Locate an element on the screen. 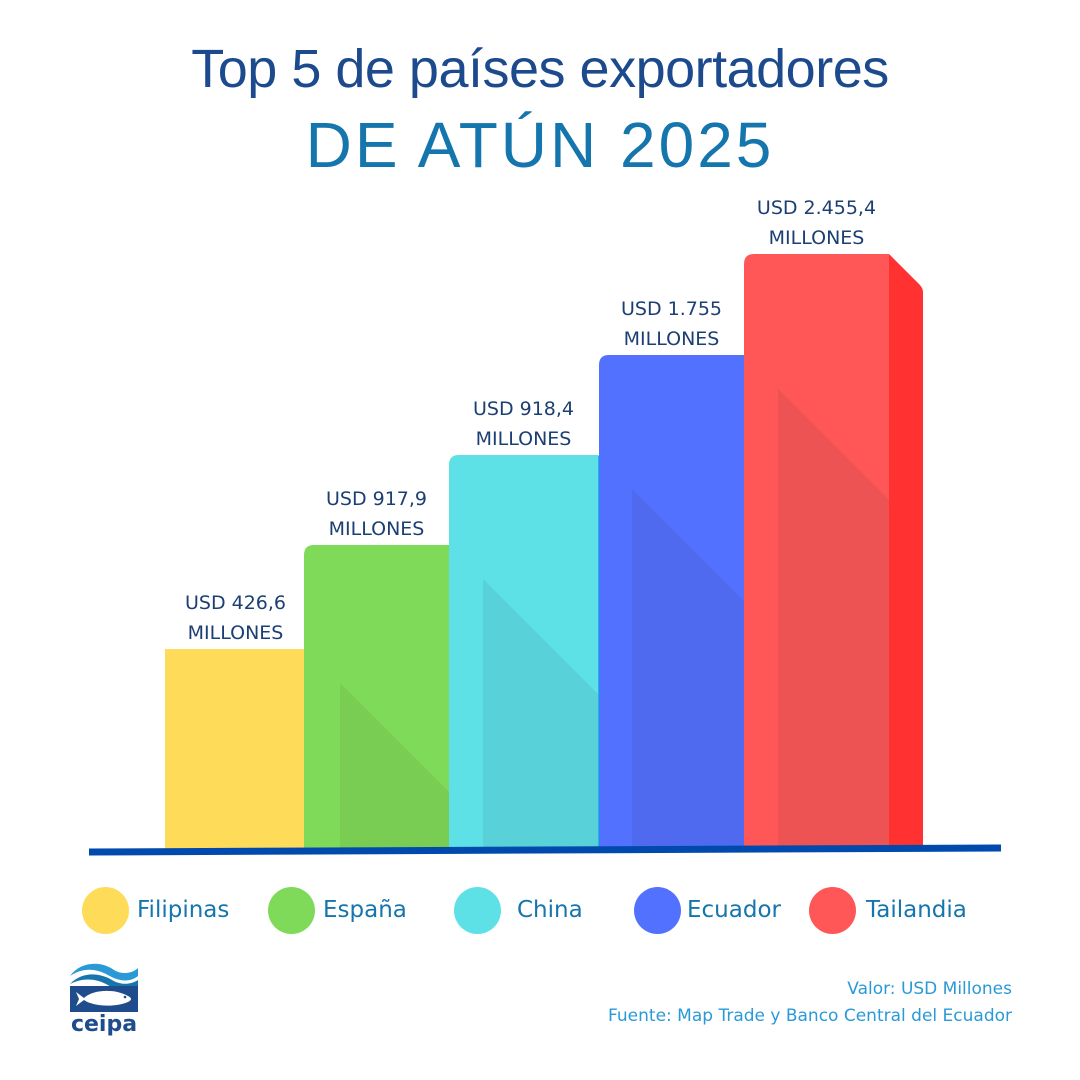  ceipa-logo: ceipa is located at coordinates (104, 1003).